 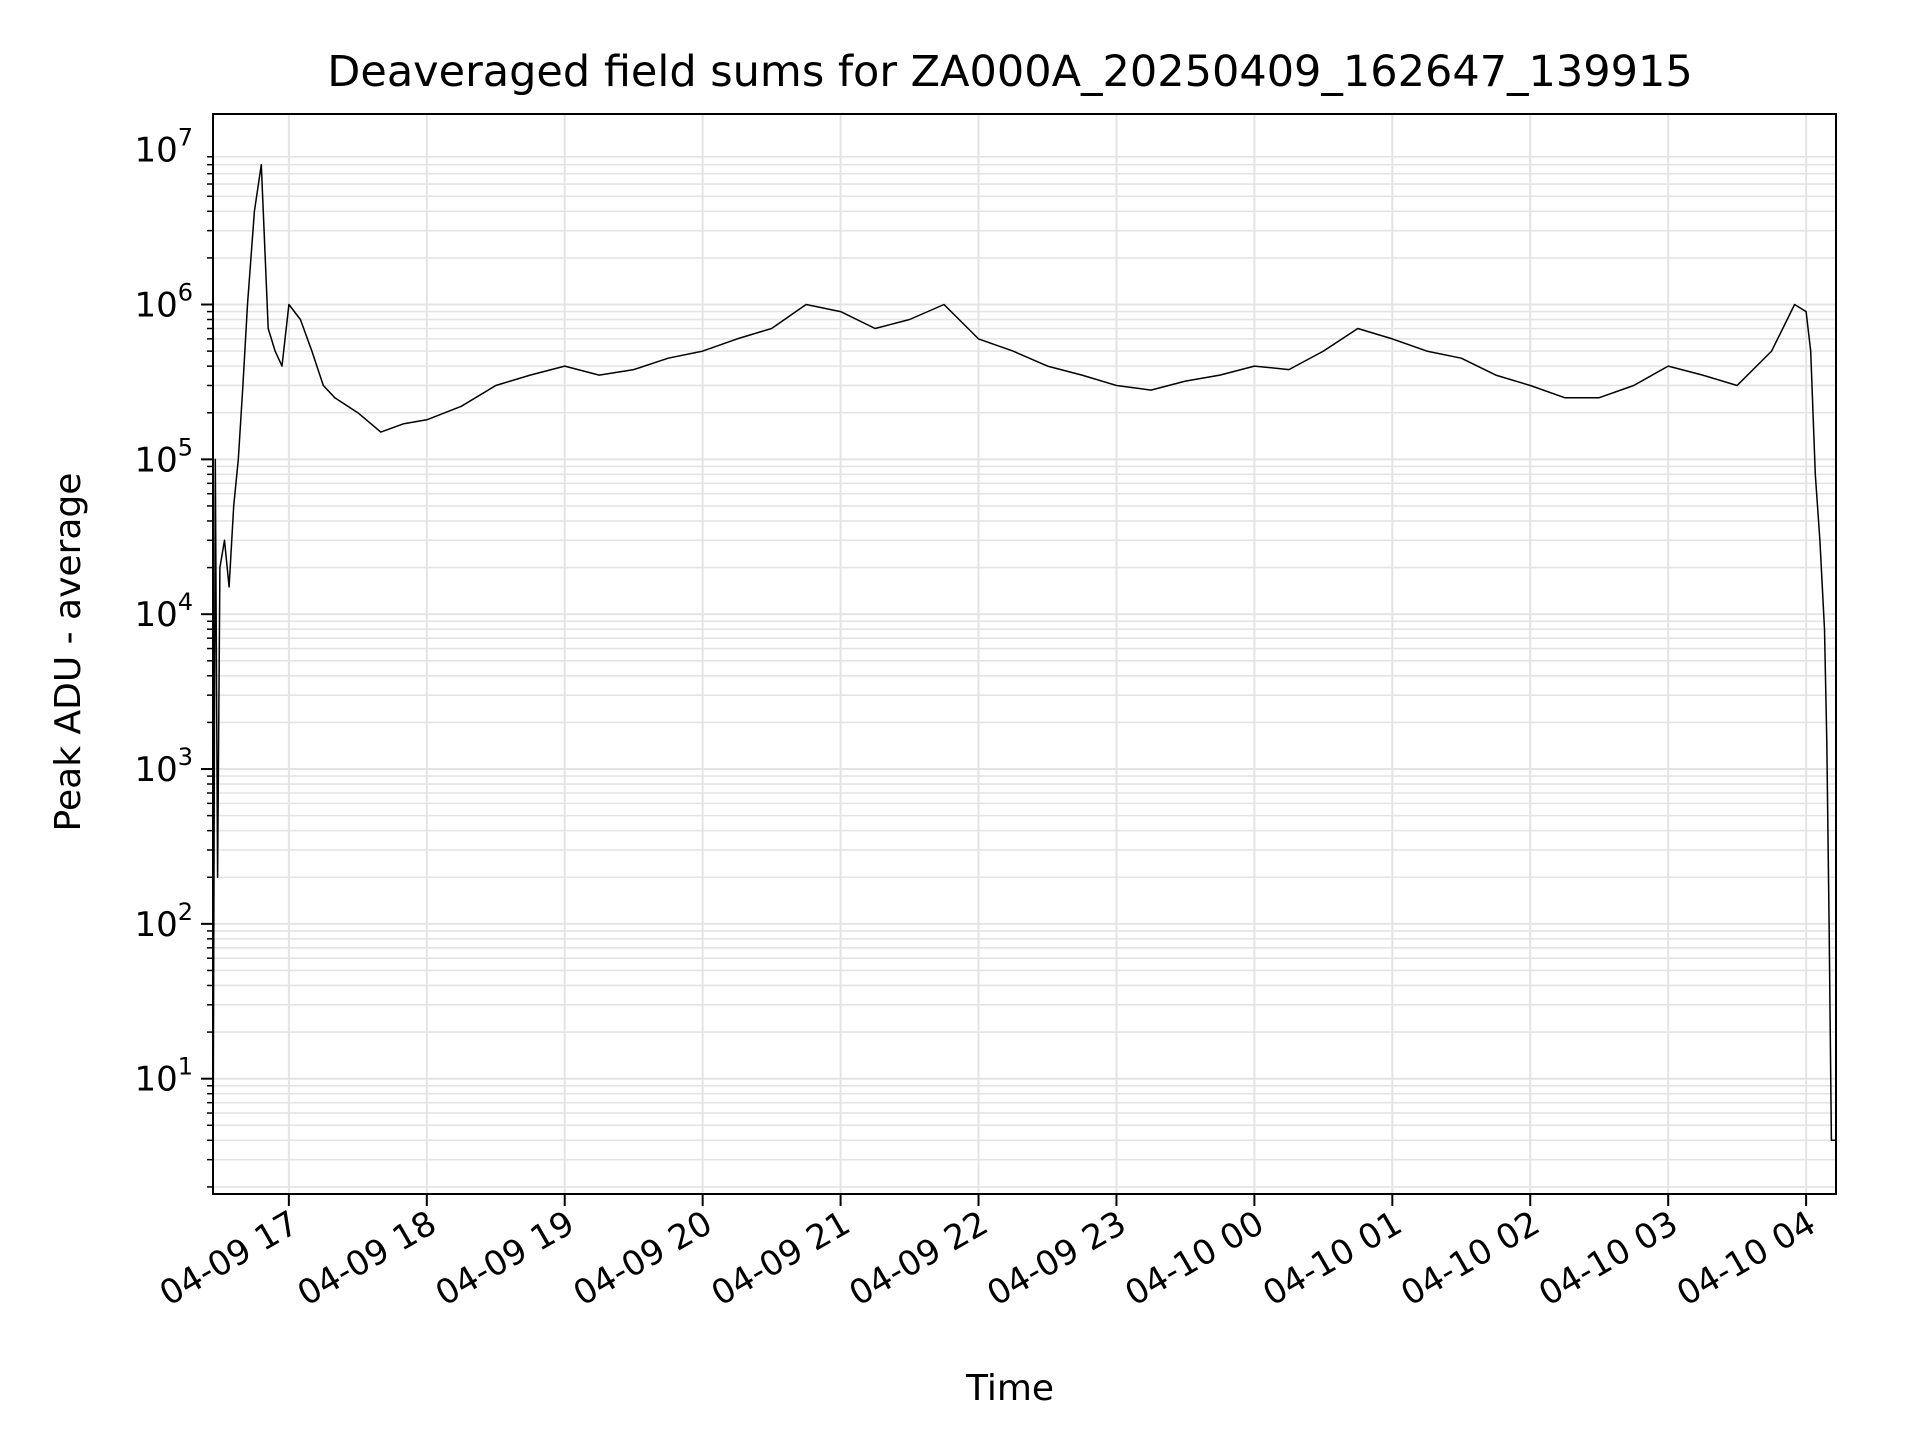 I want to click on y-tick-label: 10⁶, so click(x=163, y=302).